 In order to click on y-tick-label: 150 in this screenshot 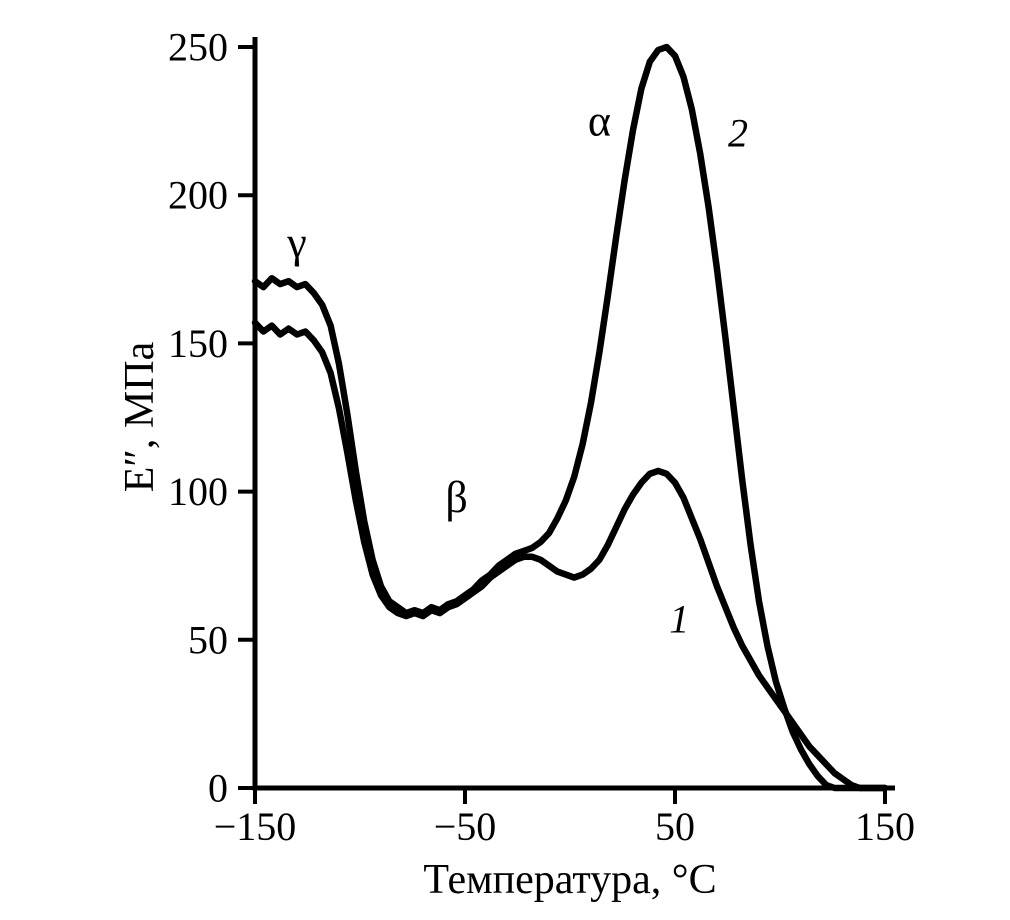, I will do `click(198, 343)`.